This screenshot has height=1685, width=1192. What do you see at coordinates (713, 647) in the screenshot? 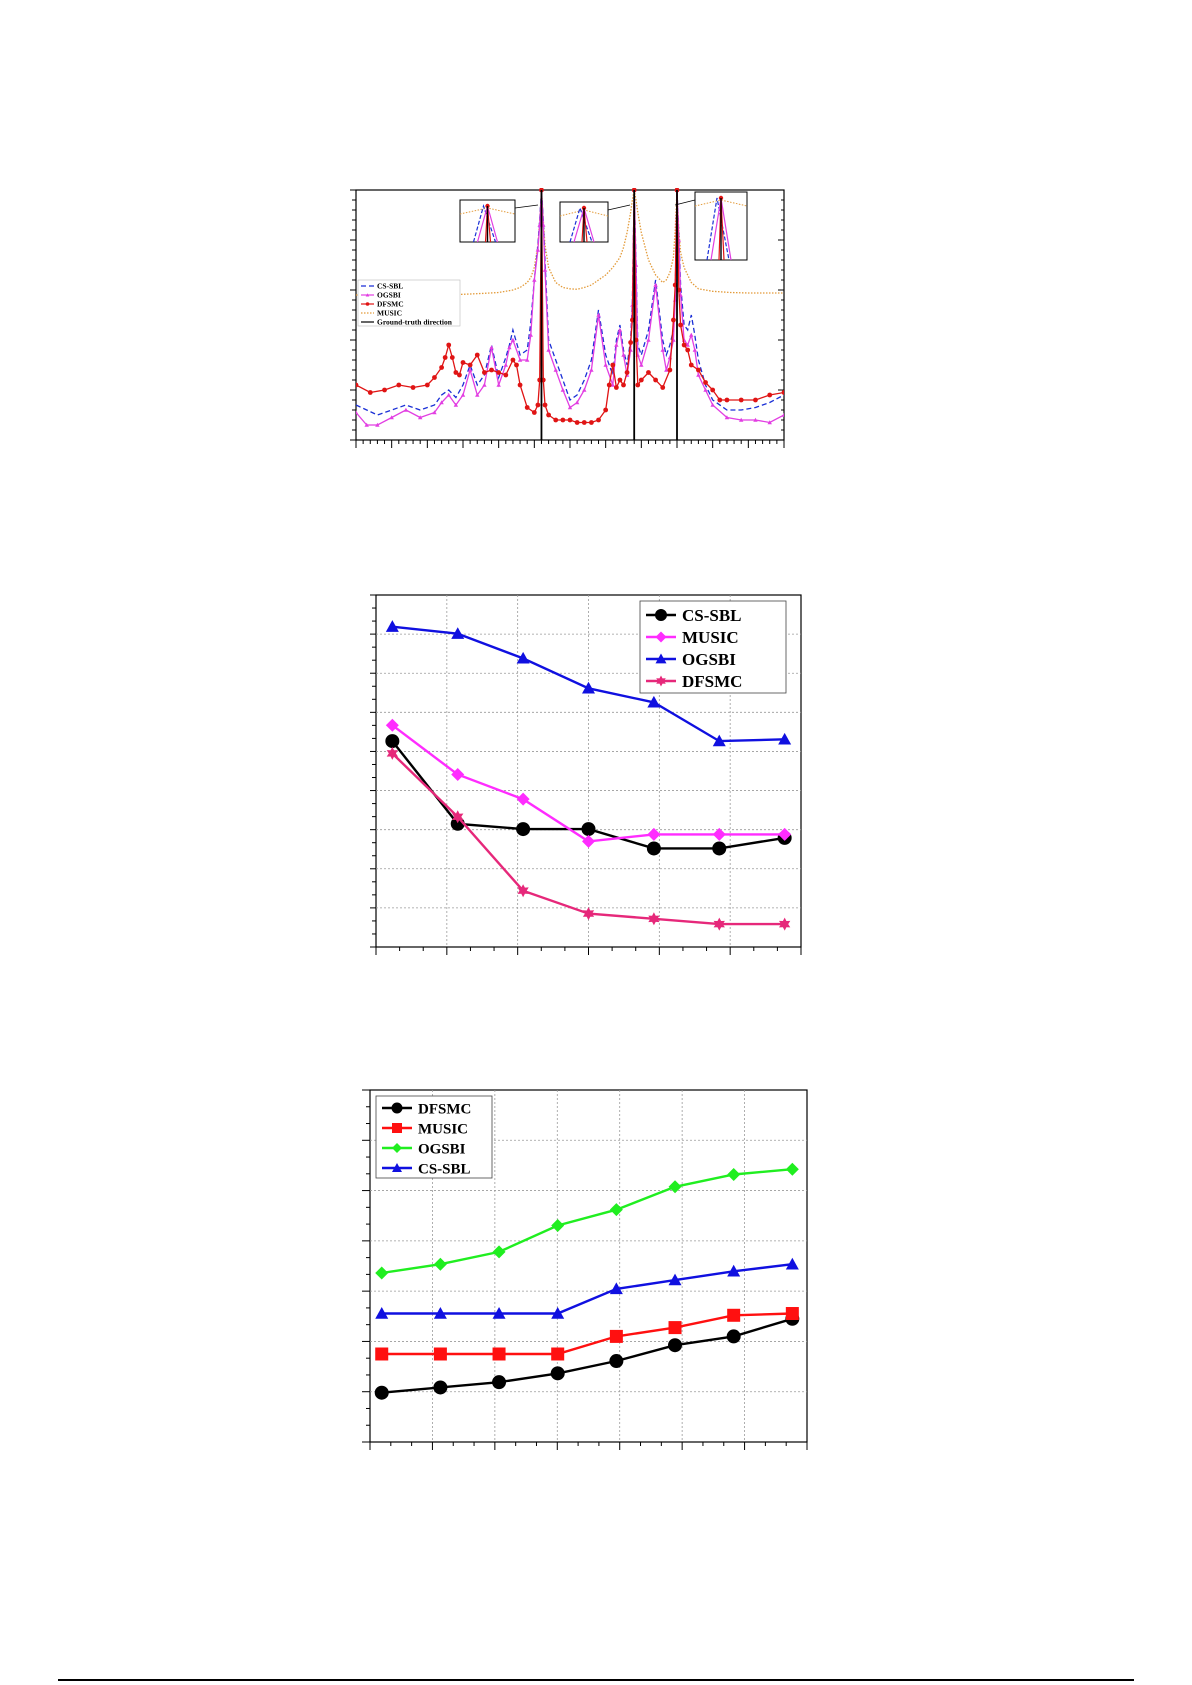
I see `legend: CS-SBL MUSIC OGSBI DFSMC` at bounding box center [713, 647].